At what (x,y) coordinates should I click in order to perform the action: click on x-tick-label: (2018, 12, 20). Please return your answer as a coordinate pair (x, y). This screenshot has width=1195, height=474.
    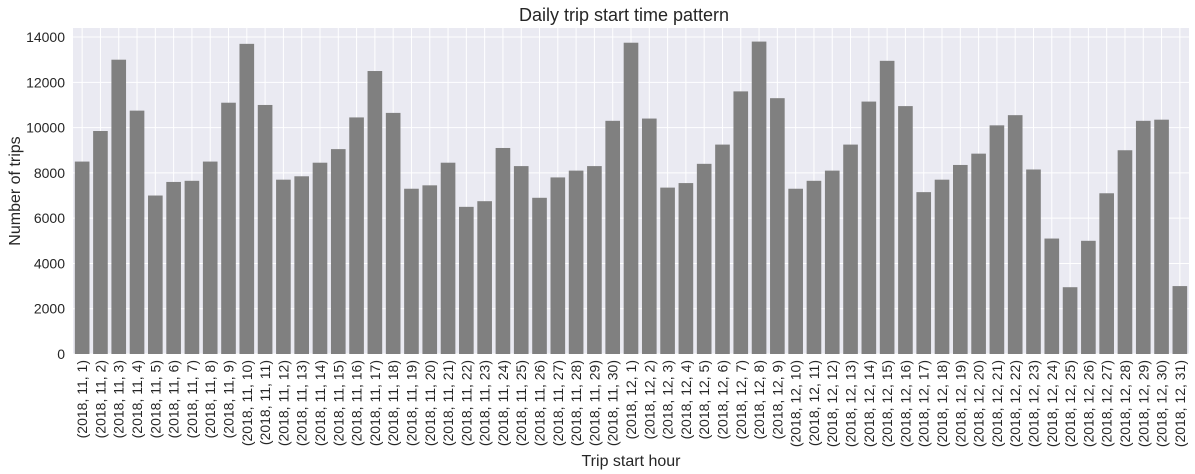
    Looking at the image, I should click on (979, 403).